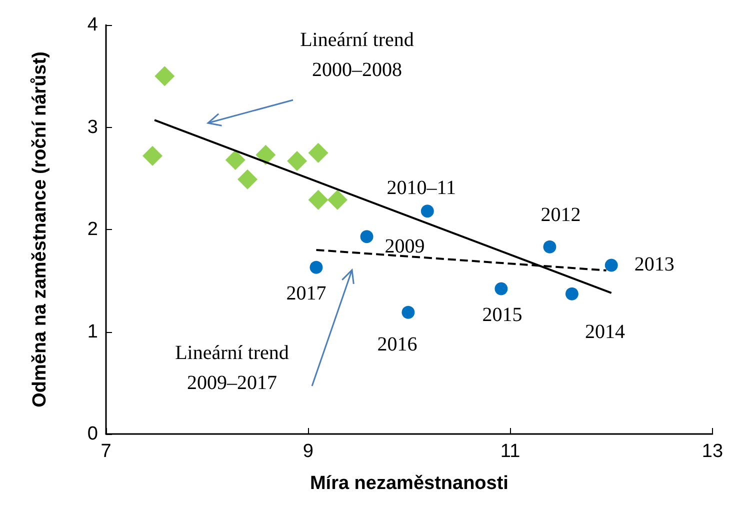 The width and height of the screenshot is (734, 511). Describe the element at coordinates (92, 127) in the screenshot. I see `y-tick-label: 3` at that location.